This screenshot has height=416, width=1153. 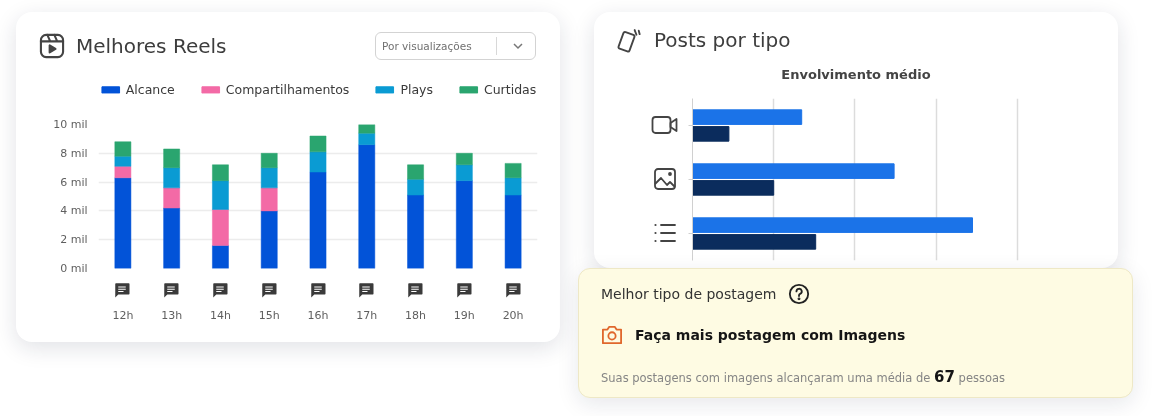 I want to click on y-tick-label: 4 mil, so click(x=74, y=211).